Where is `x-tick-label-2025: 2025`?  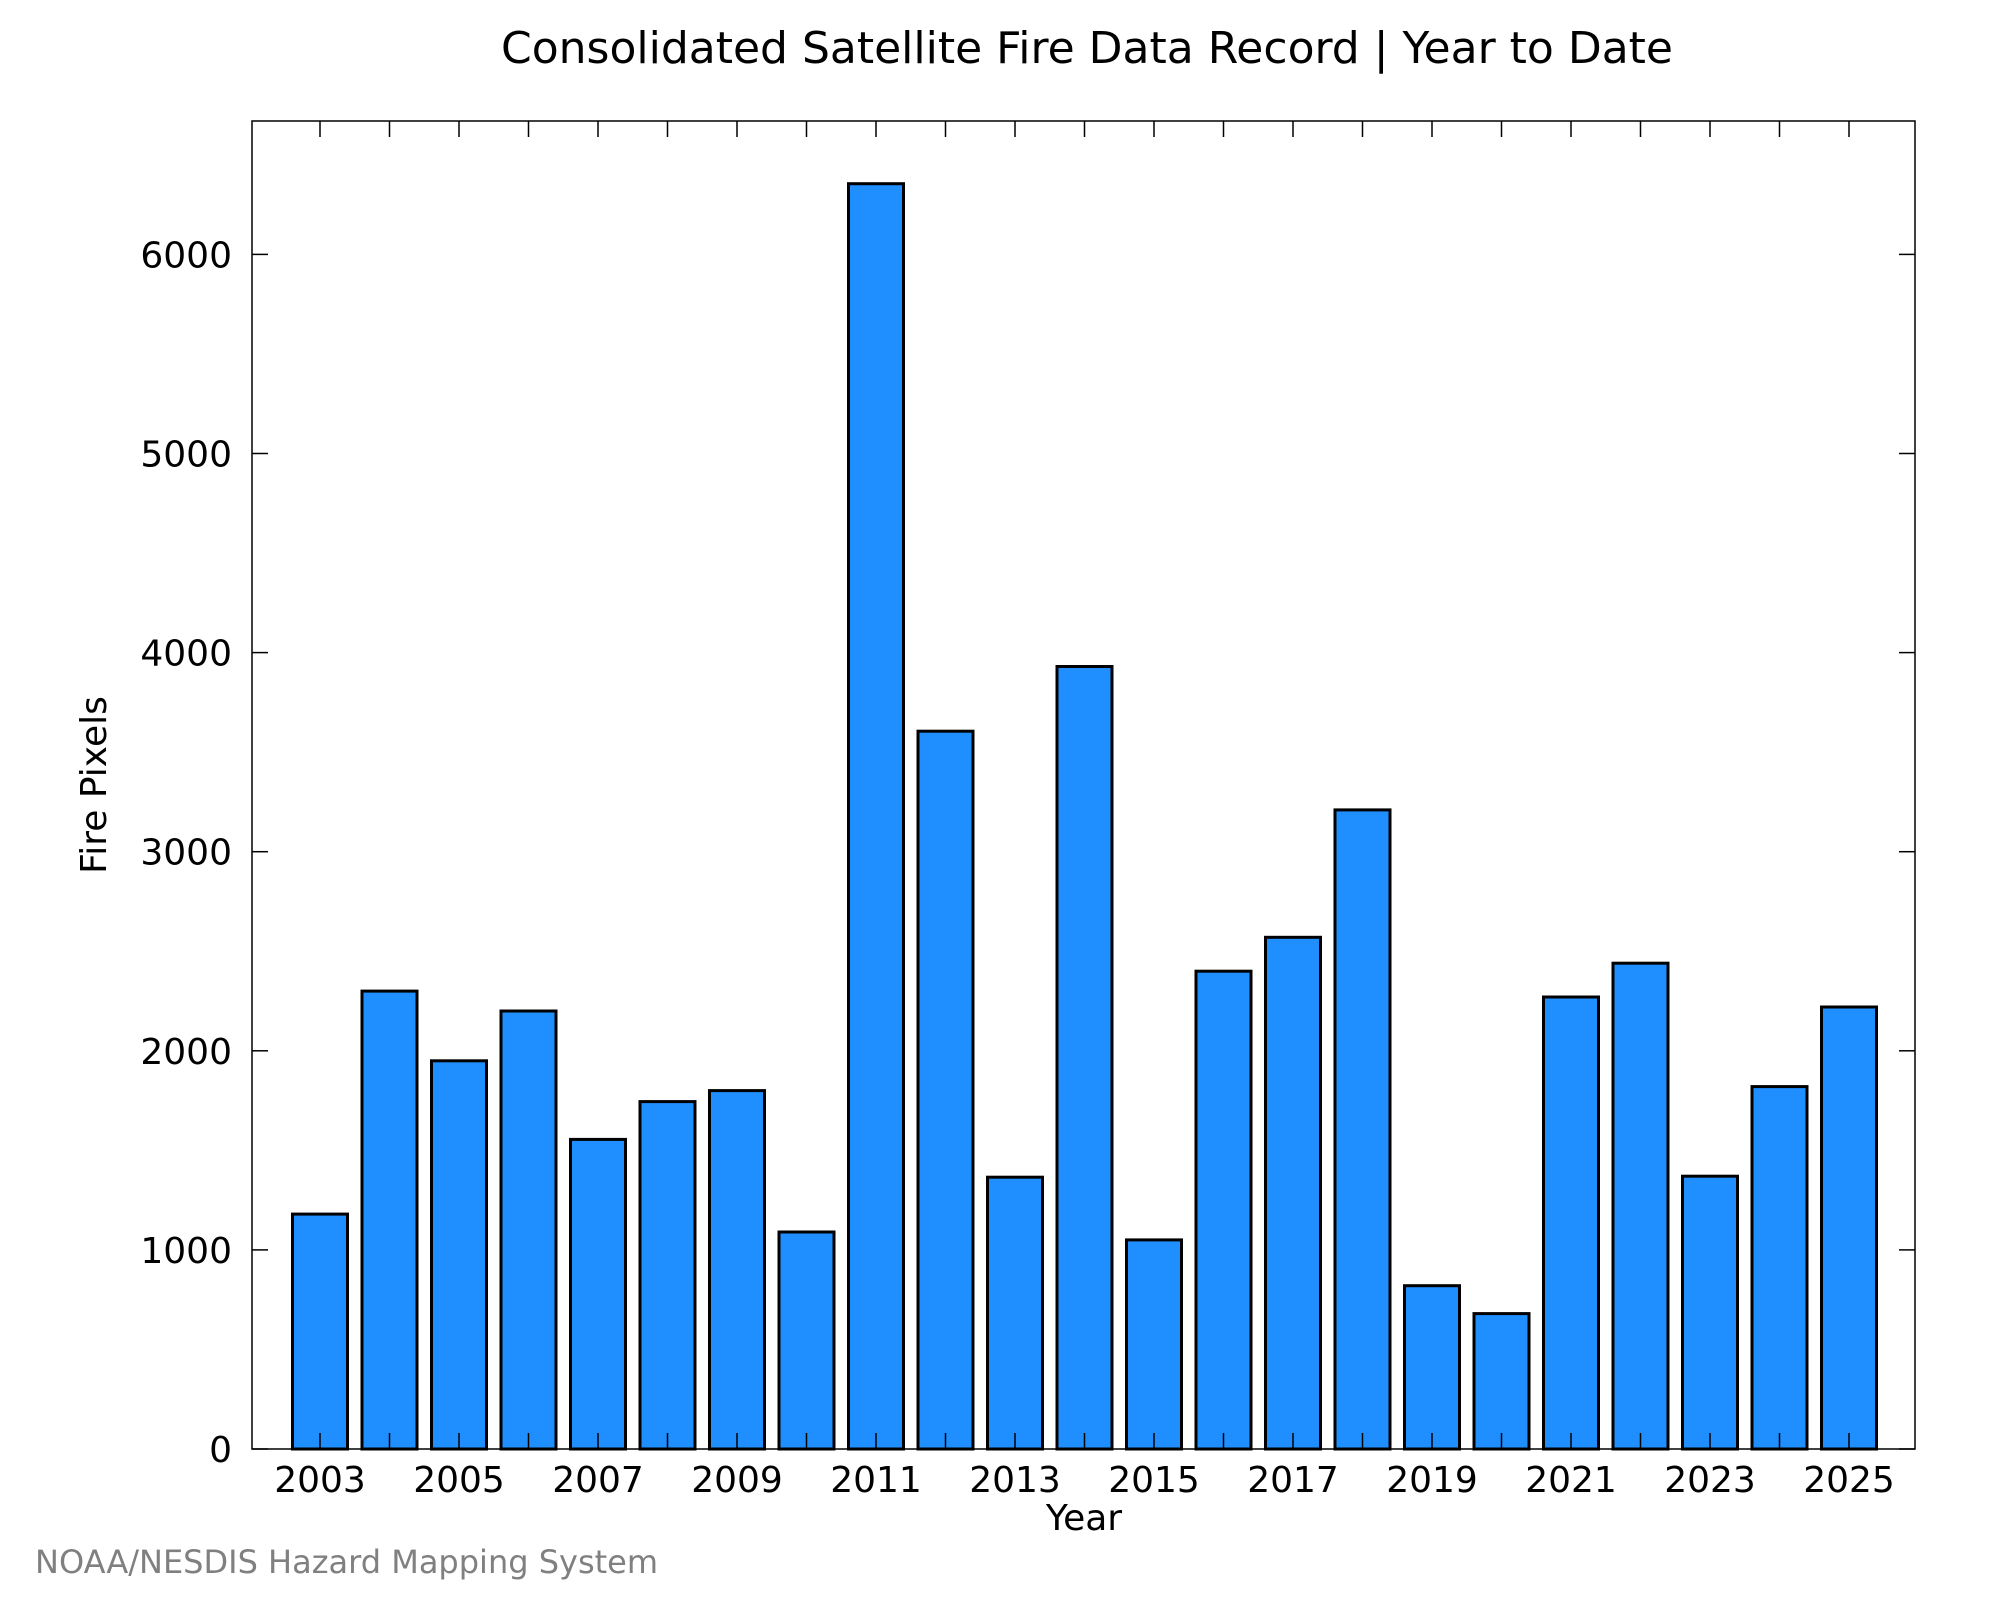
x-tick-label-2025: 2025 is located at coordinates (1849, 1480).